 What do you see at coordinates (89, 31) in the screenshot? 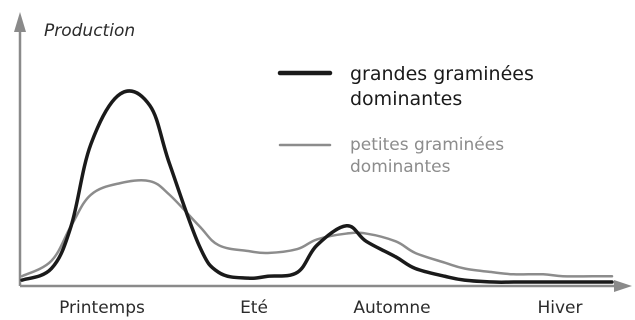
I see `y-axis-label: Production` at bounding box center [89, 31].